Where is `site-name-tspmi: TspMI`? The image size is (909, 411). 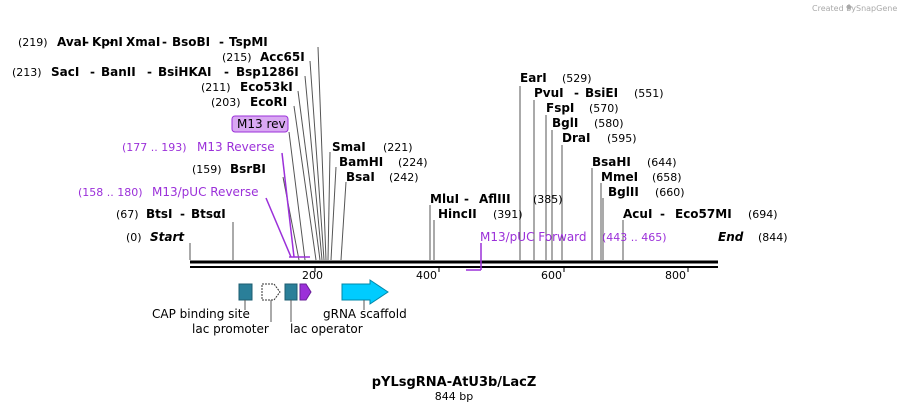
site-name-tspmi: TspMI is located at coordinates (248, 42).